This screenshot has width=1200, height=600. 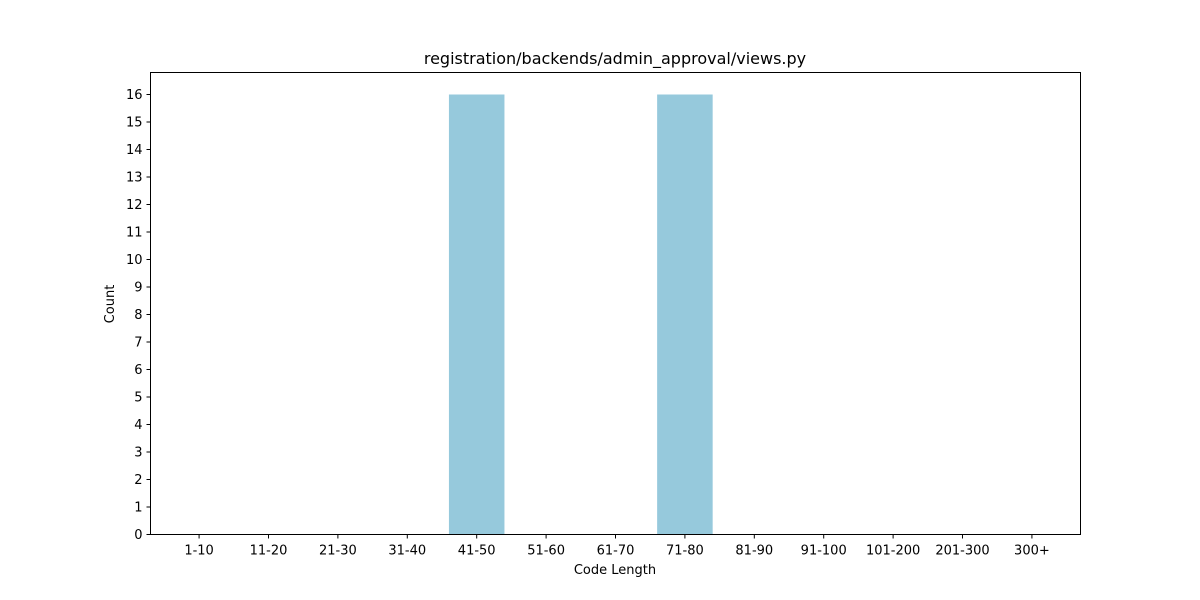 I want to click on y-tick-label: 2, so click(x=138, y=480).